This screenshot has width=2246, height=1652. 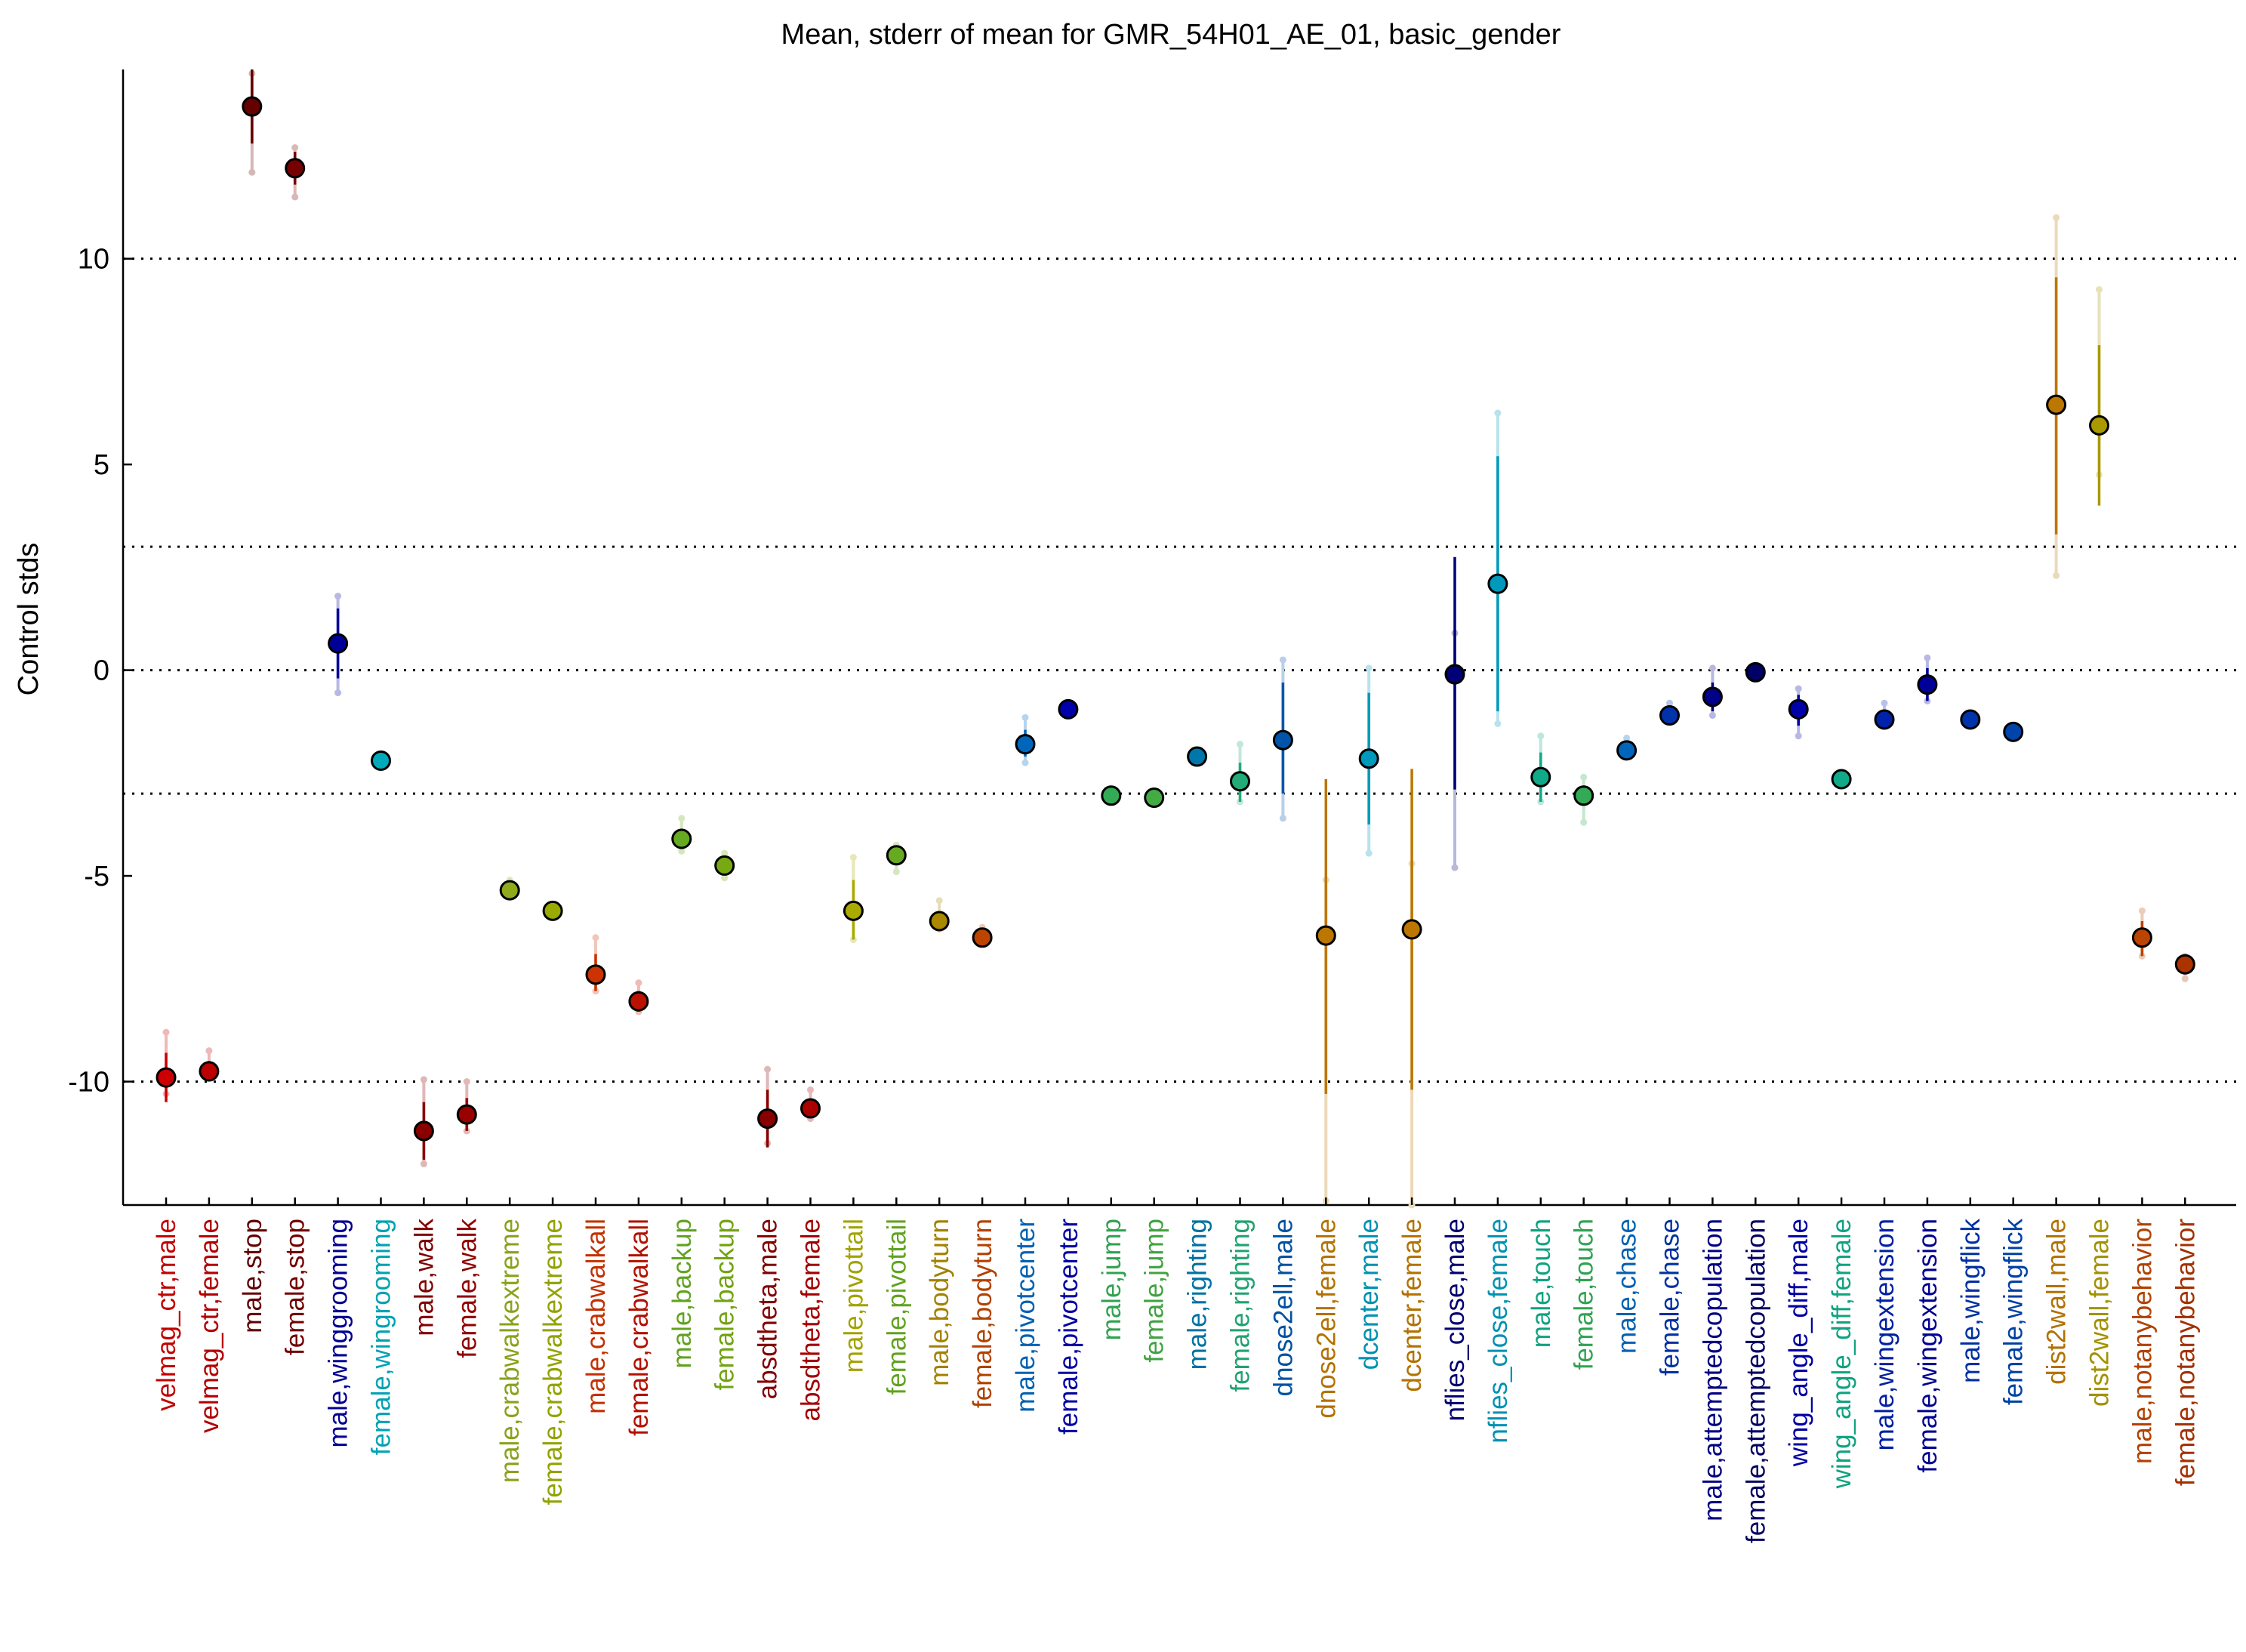 I want to click on x-tick-label: female,notanybehavior, so click(x=2185, y=1352).